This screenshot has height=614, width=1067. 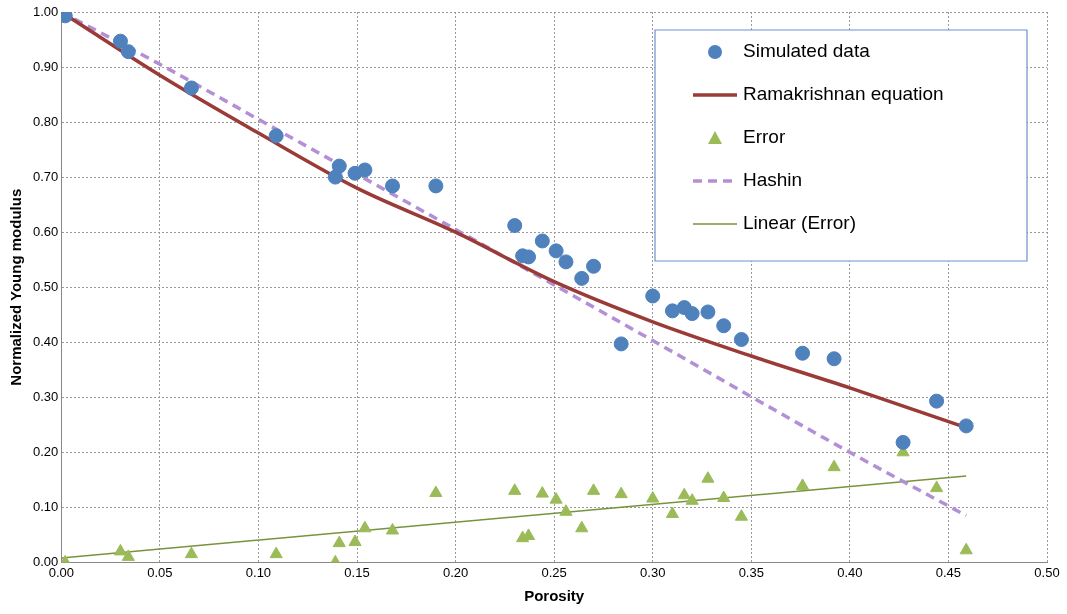 I want to click on y-tick-label: 0.40, so click(x=45, y=341).